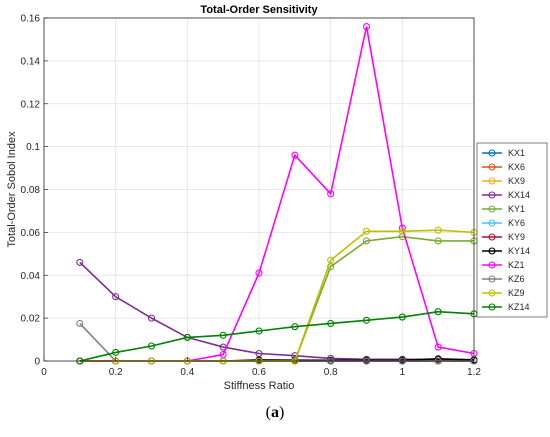 Image resolution: width=550 pixels, height=437 pixels. I want to click on legend-marker-ky14, so click(492, 251).